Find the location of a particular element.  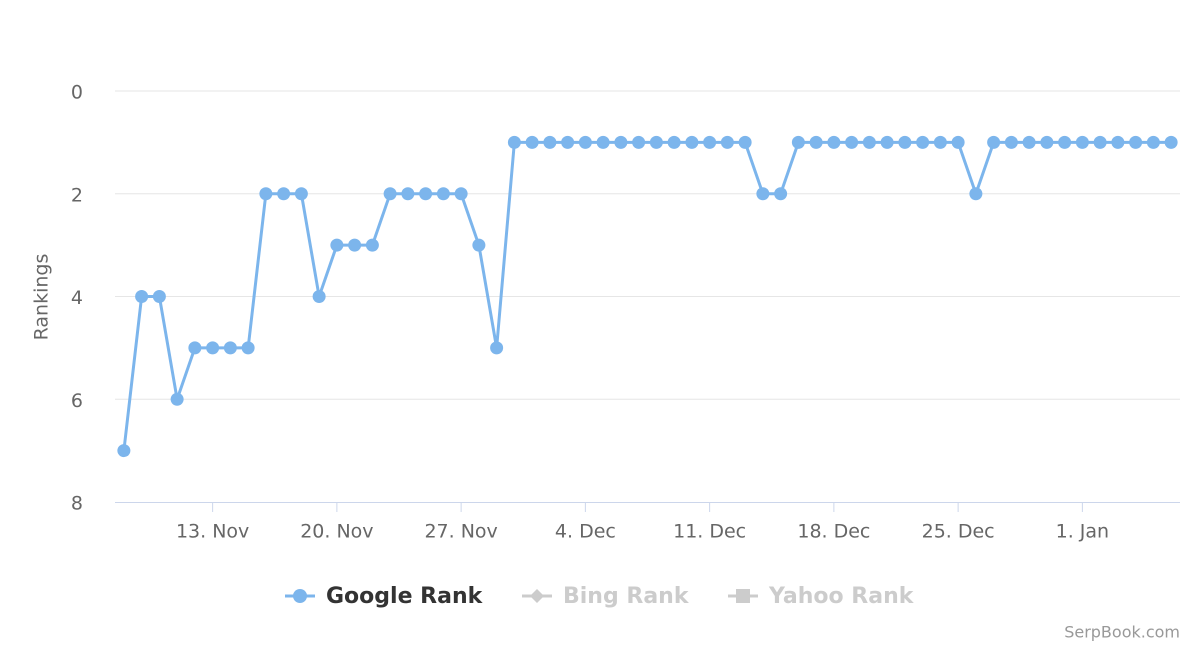

legend-label: Google Rank is located at coordinates (405, 596).